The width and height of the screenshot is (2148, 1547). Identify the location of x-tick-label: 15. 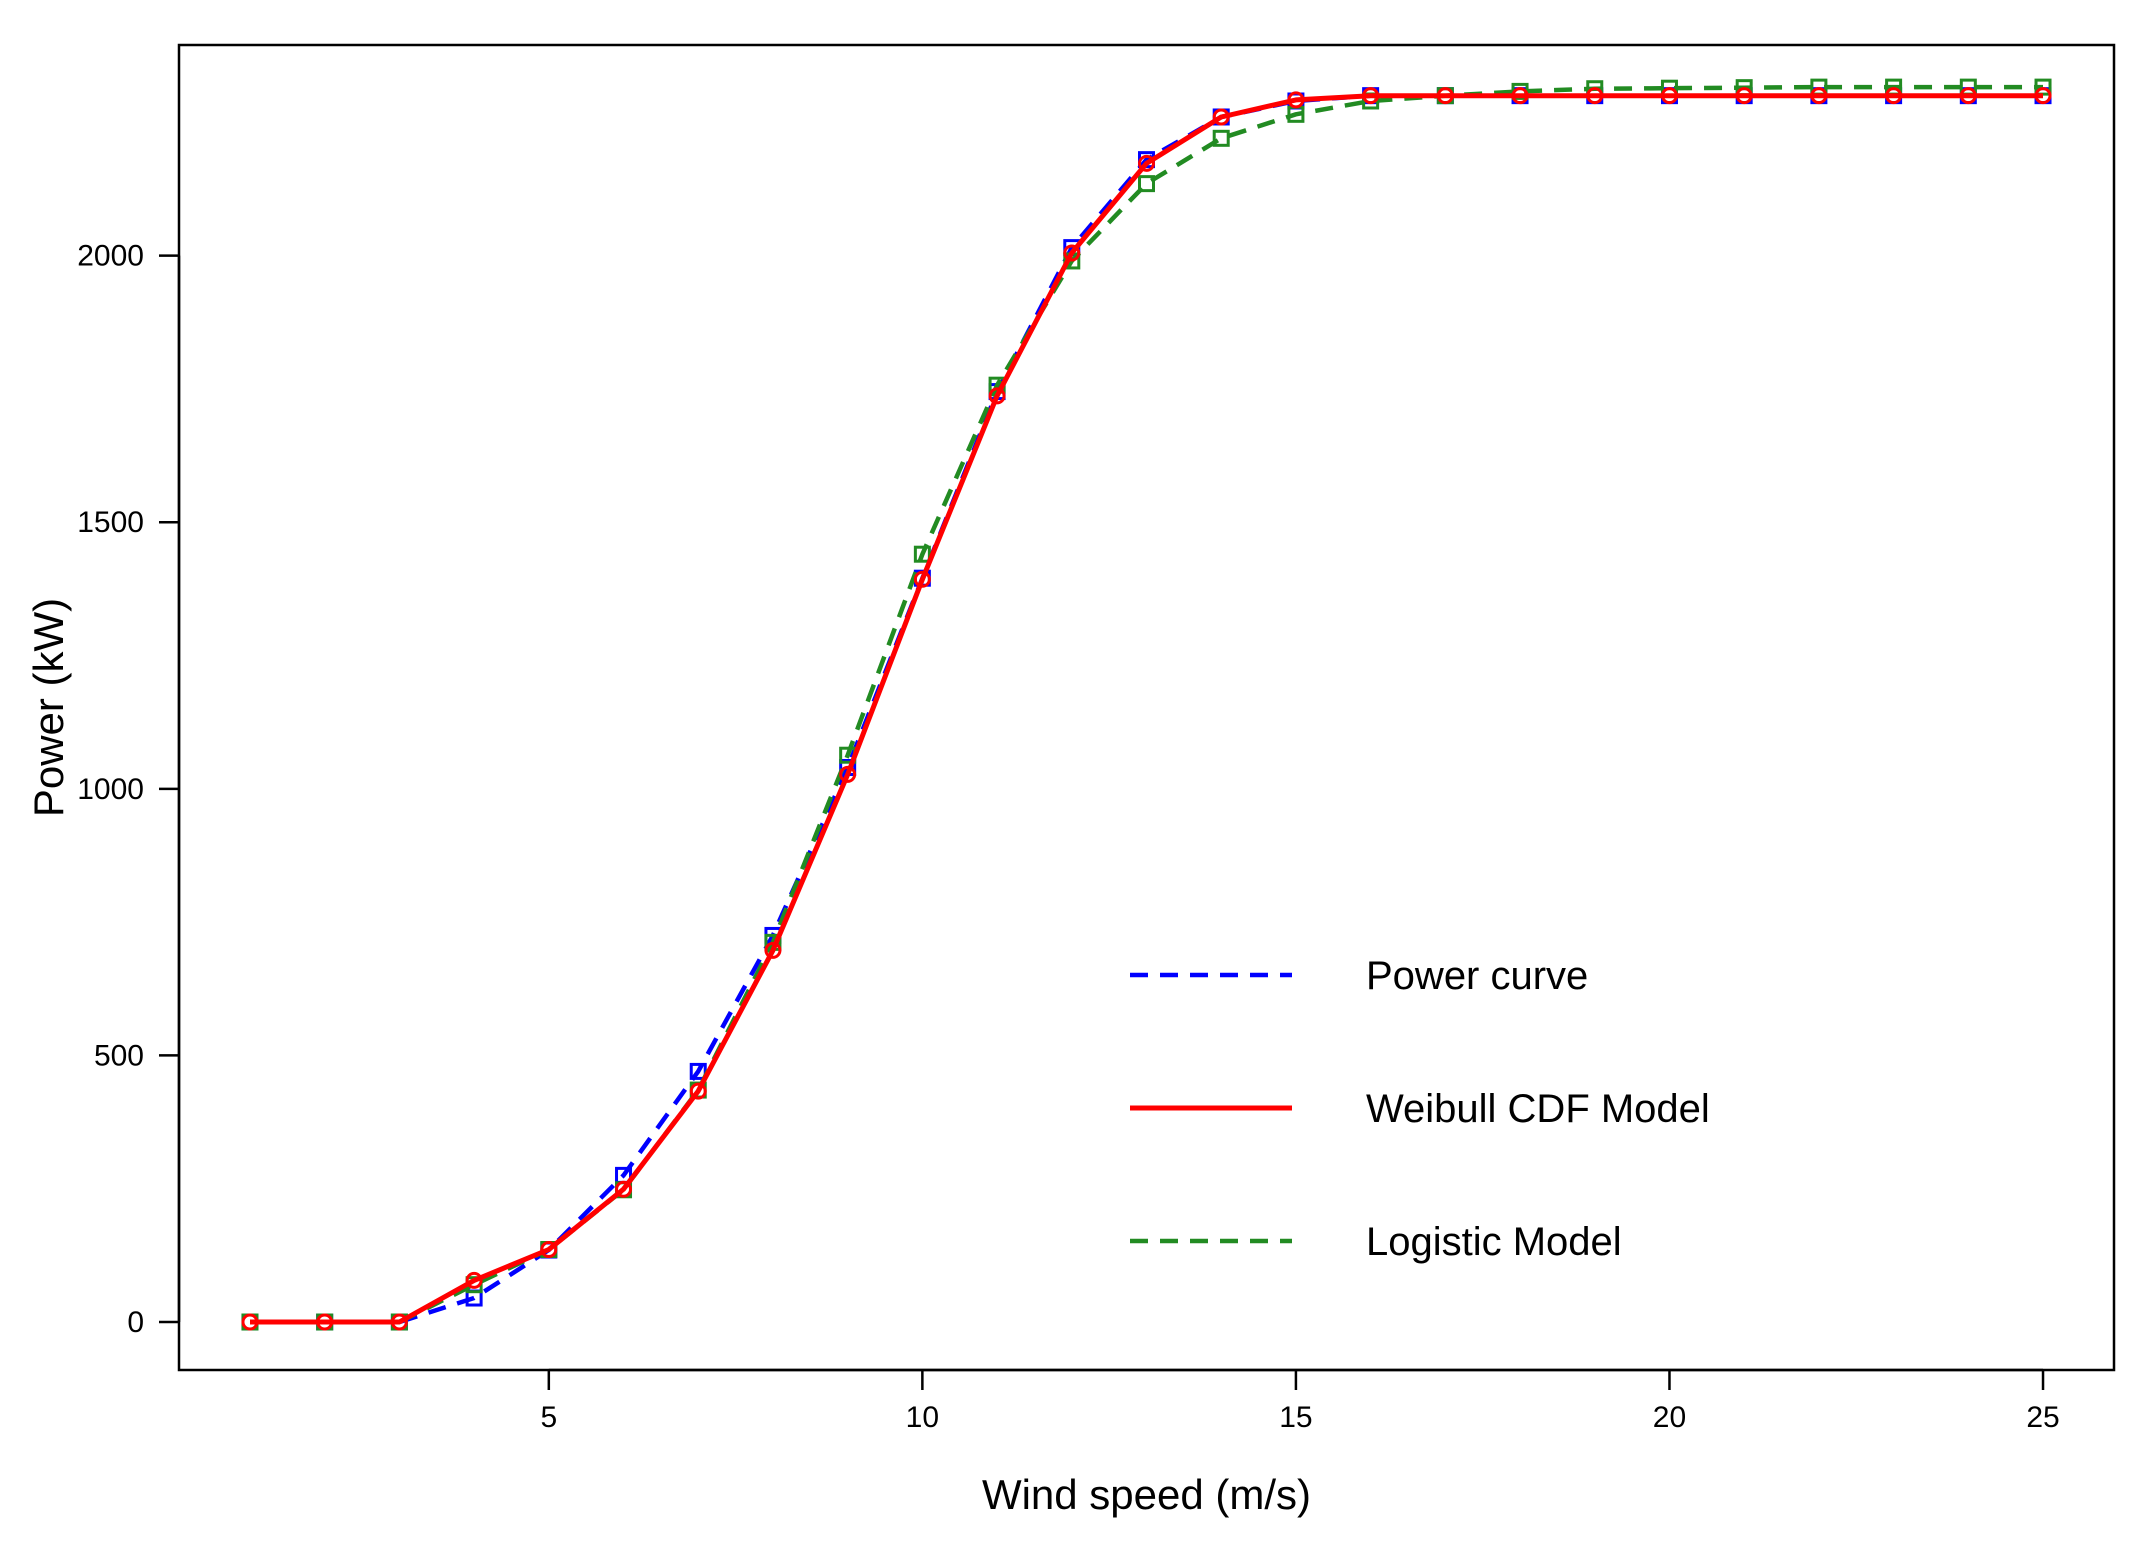
(1295, 1417).